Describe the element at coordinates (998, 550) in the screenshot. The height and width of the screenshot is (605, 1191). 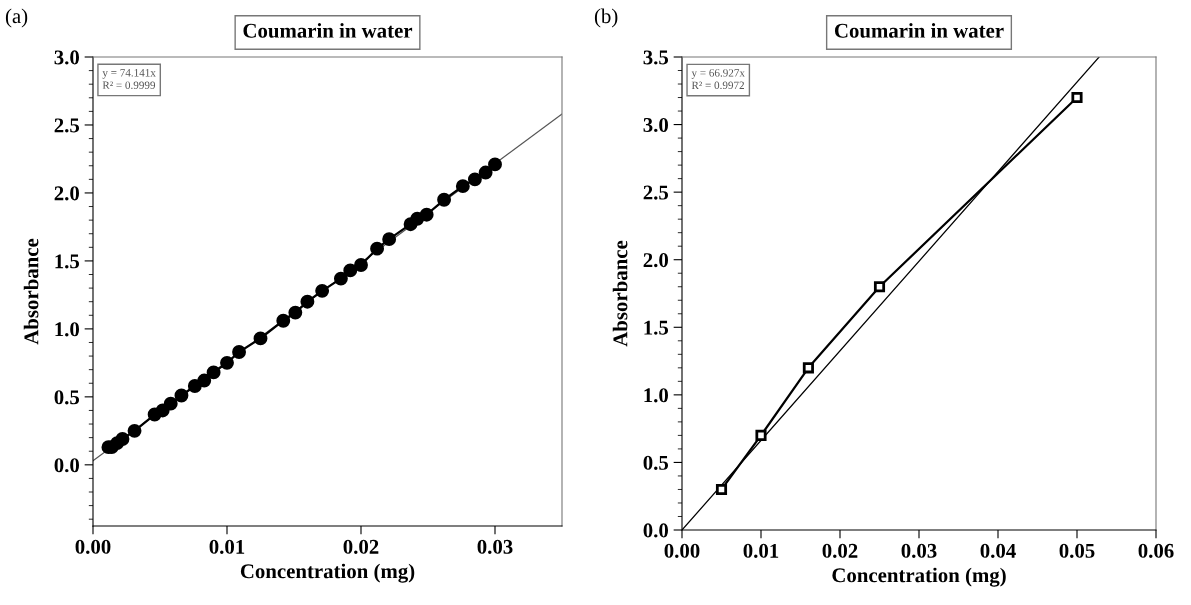
I see `x-tick-label: 0.04` at that location.